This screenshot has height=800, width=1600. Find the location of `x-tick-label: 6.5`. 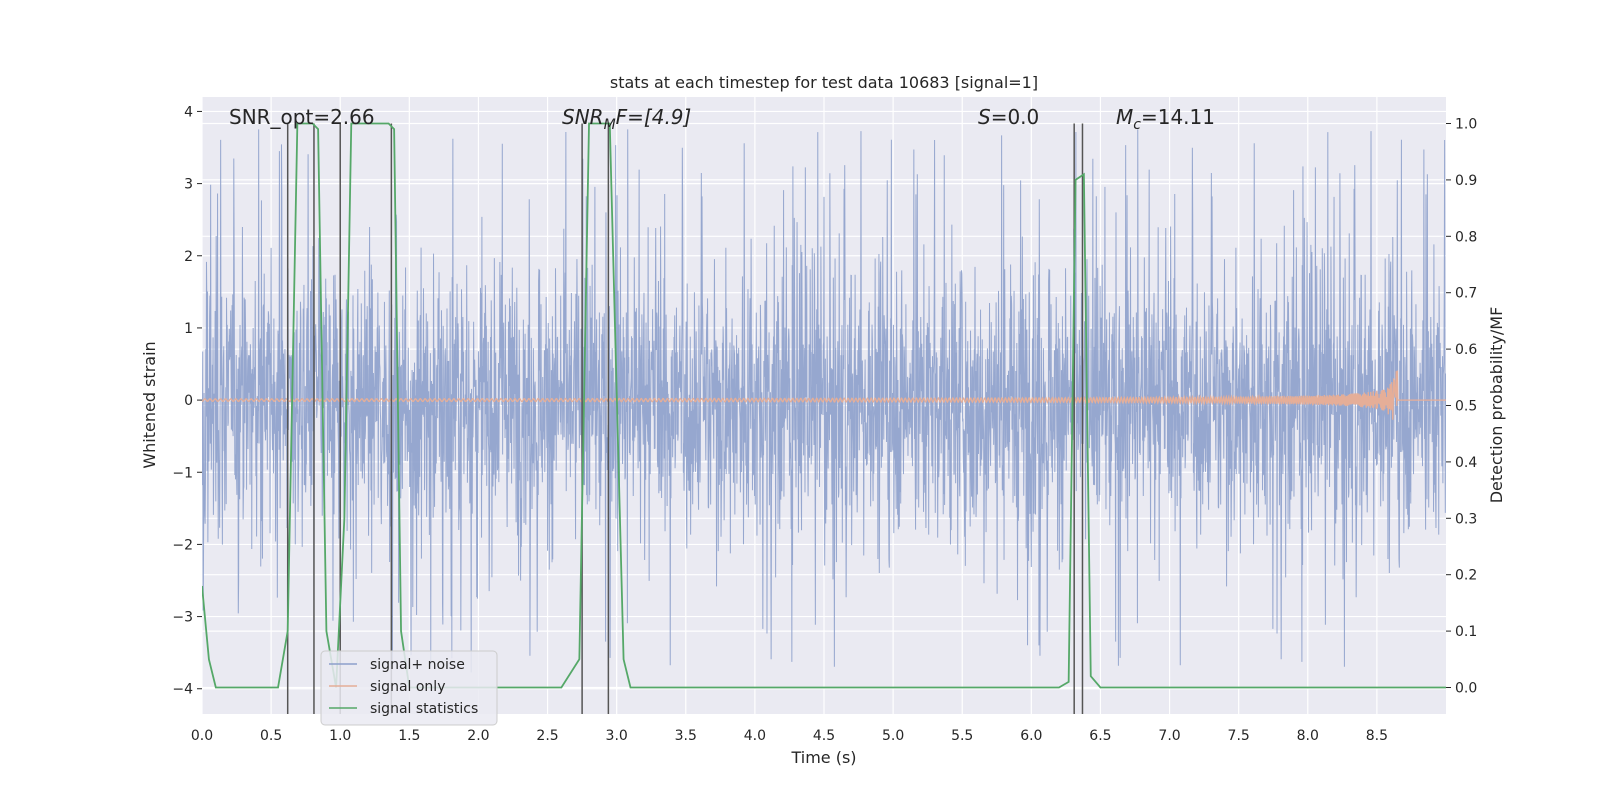

x-tick-label: 6.5 is located at coordinates (1100, 736).